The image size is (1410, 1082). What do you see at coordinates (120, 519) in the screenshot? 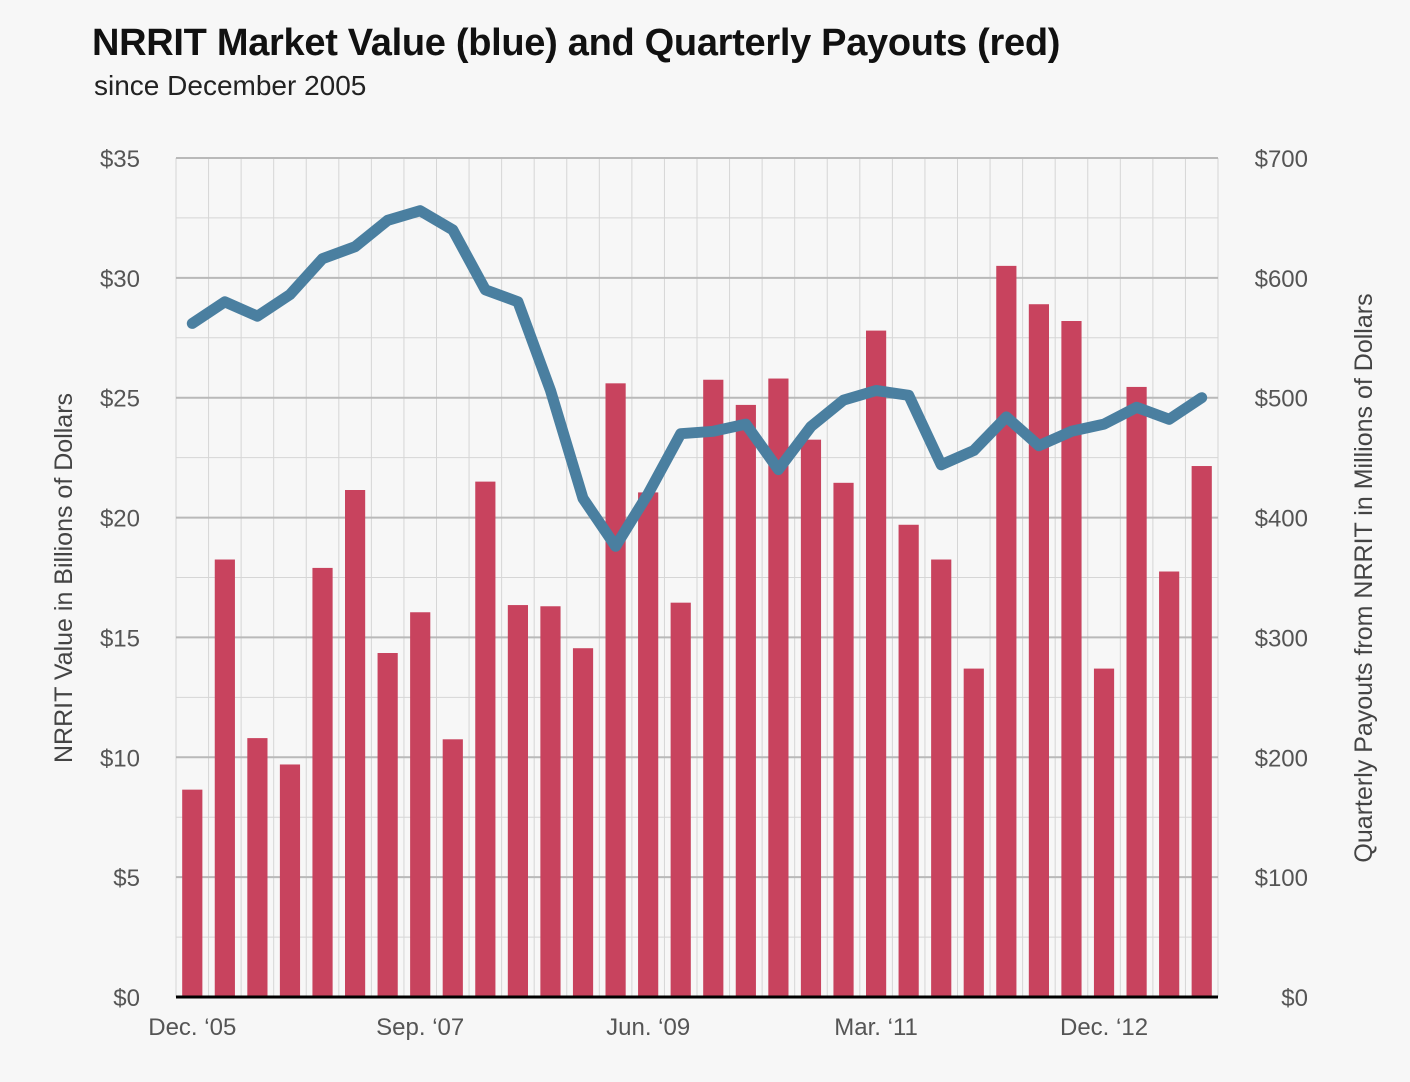
I see `left-axis-tick-label: $20` at bounding box center [120, 519].